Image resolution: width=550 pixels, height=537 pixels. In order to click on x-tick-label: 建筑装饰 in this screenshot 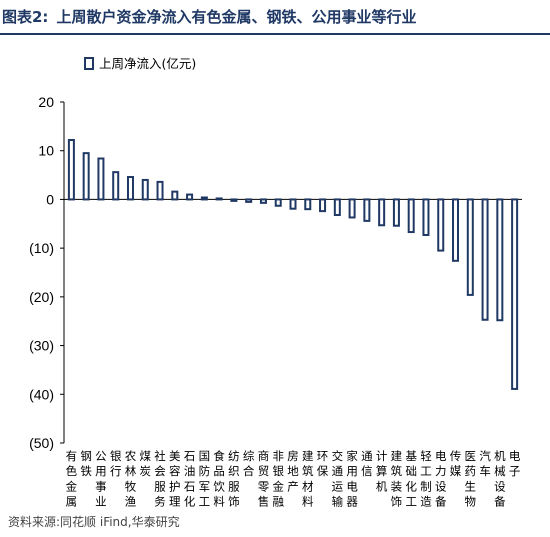, I will do `click(397, 479)`.